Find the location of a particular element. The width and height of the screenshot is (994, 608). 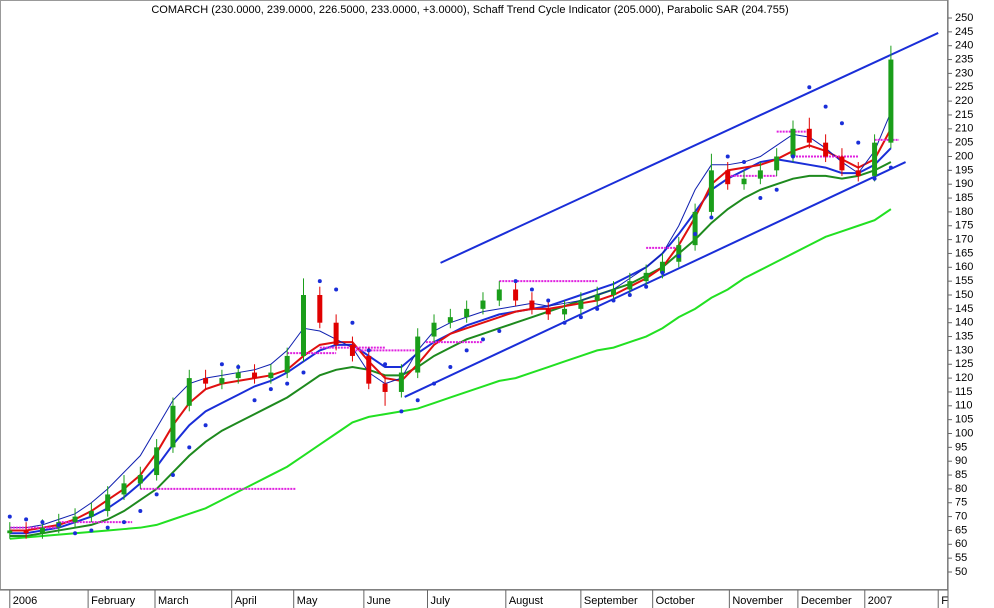

x-tick-label: May is located at coordinates (307, 601).